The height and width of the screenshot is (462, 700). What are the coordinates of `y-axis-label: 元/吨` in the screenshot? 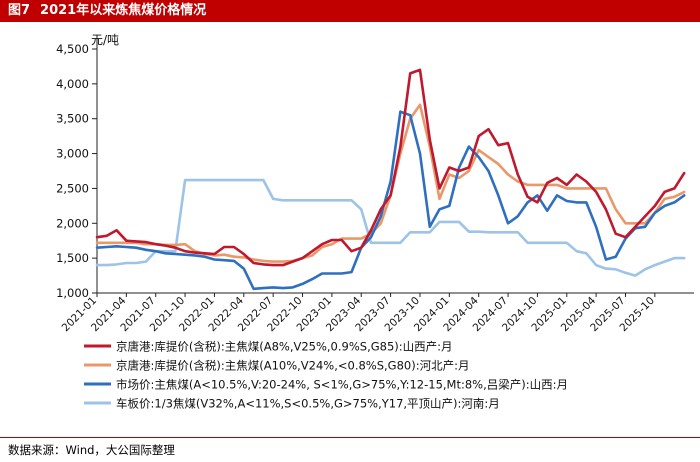 It's located at (105, 40).